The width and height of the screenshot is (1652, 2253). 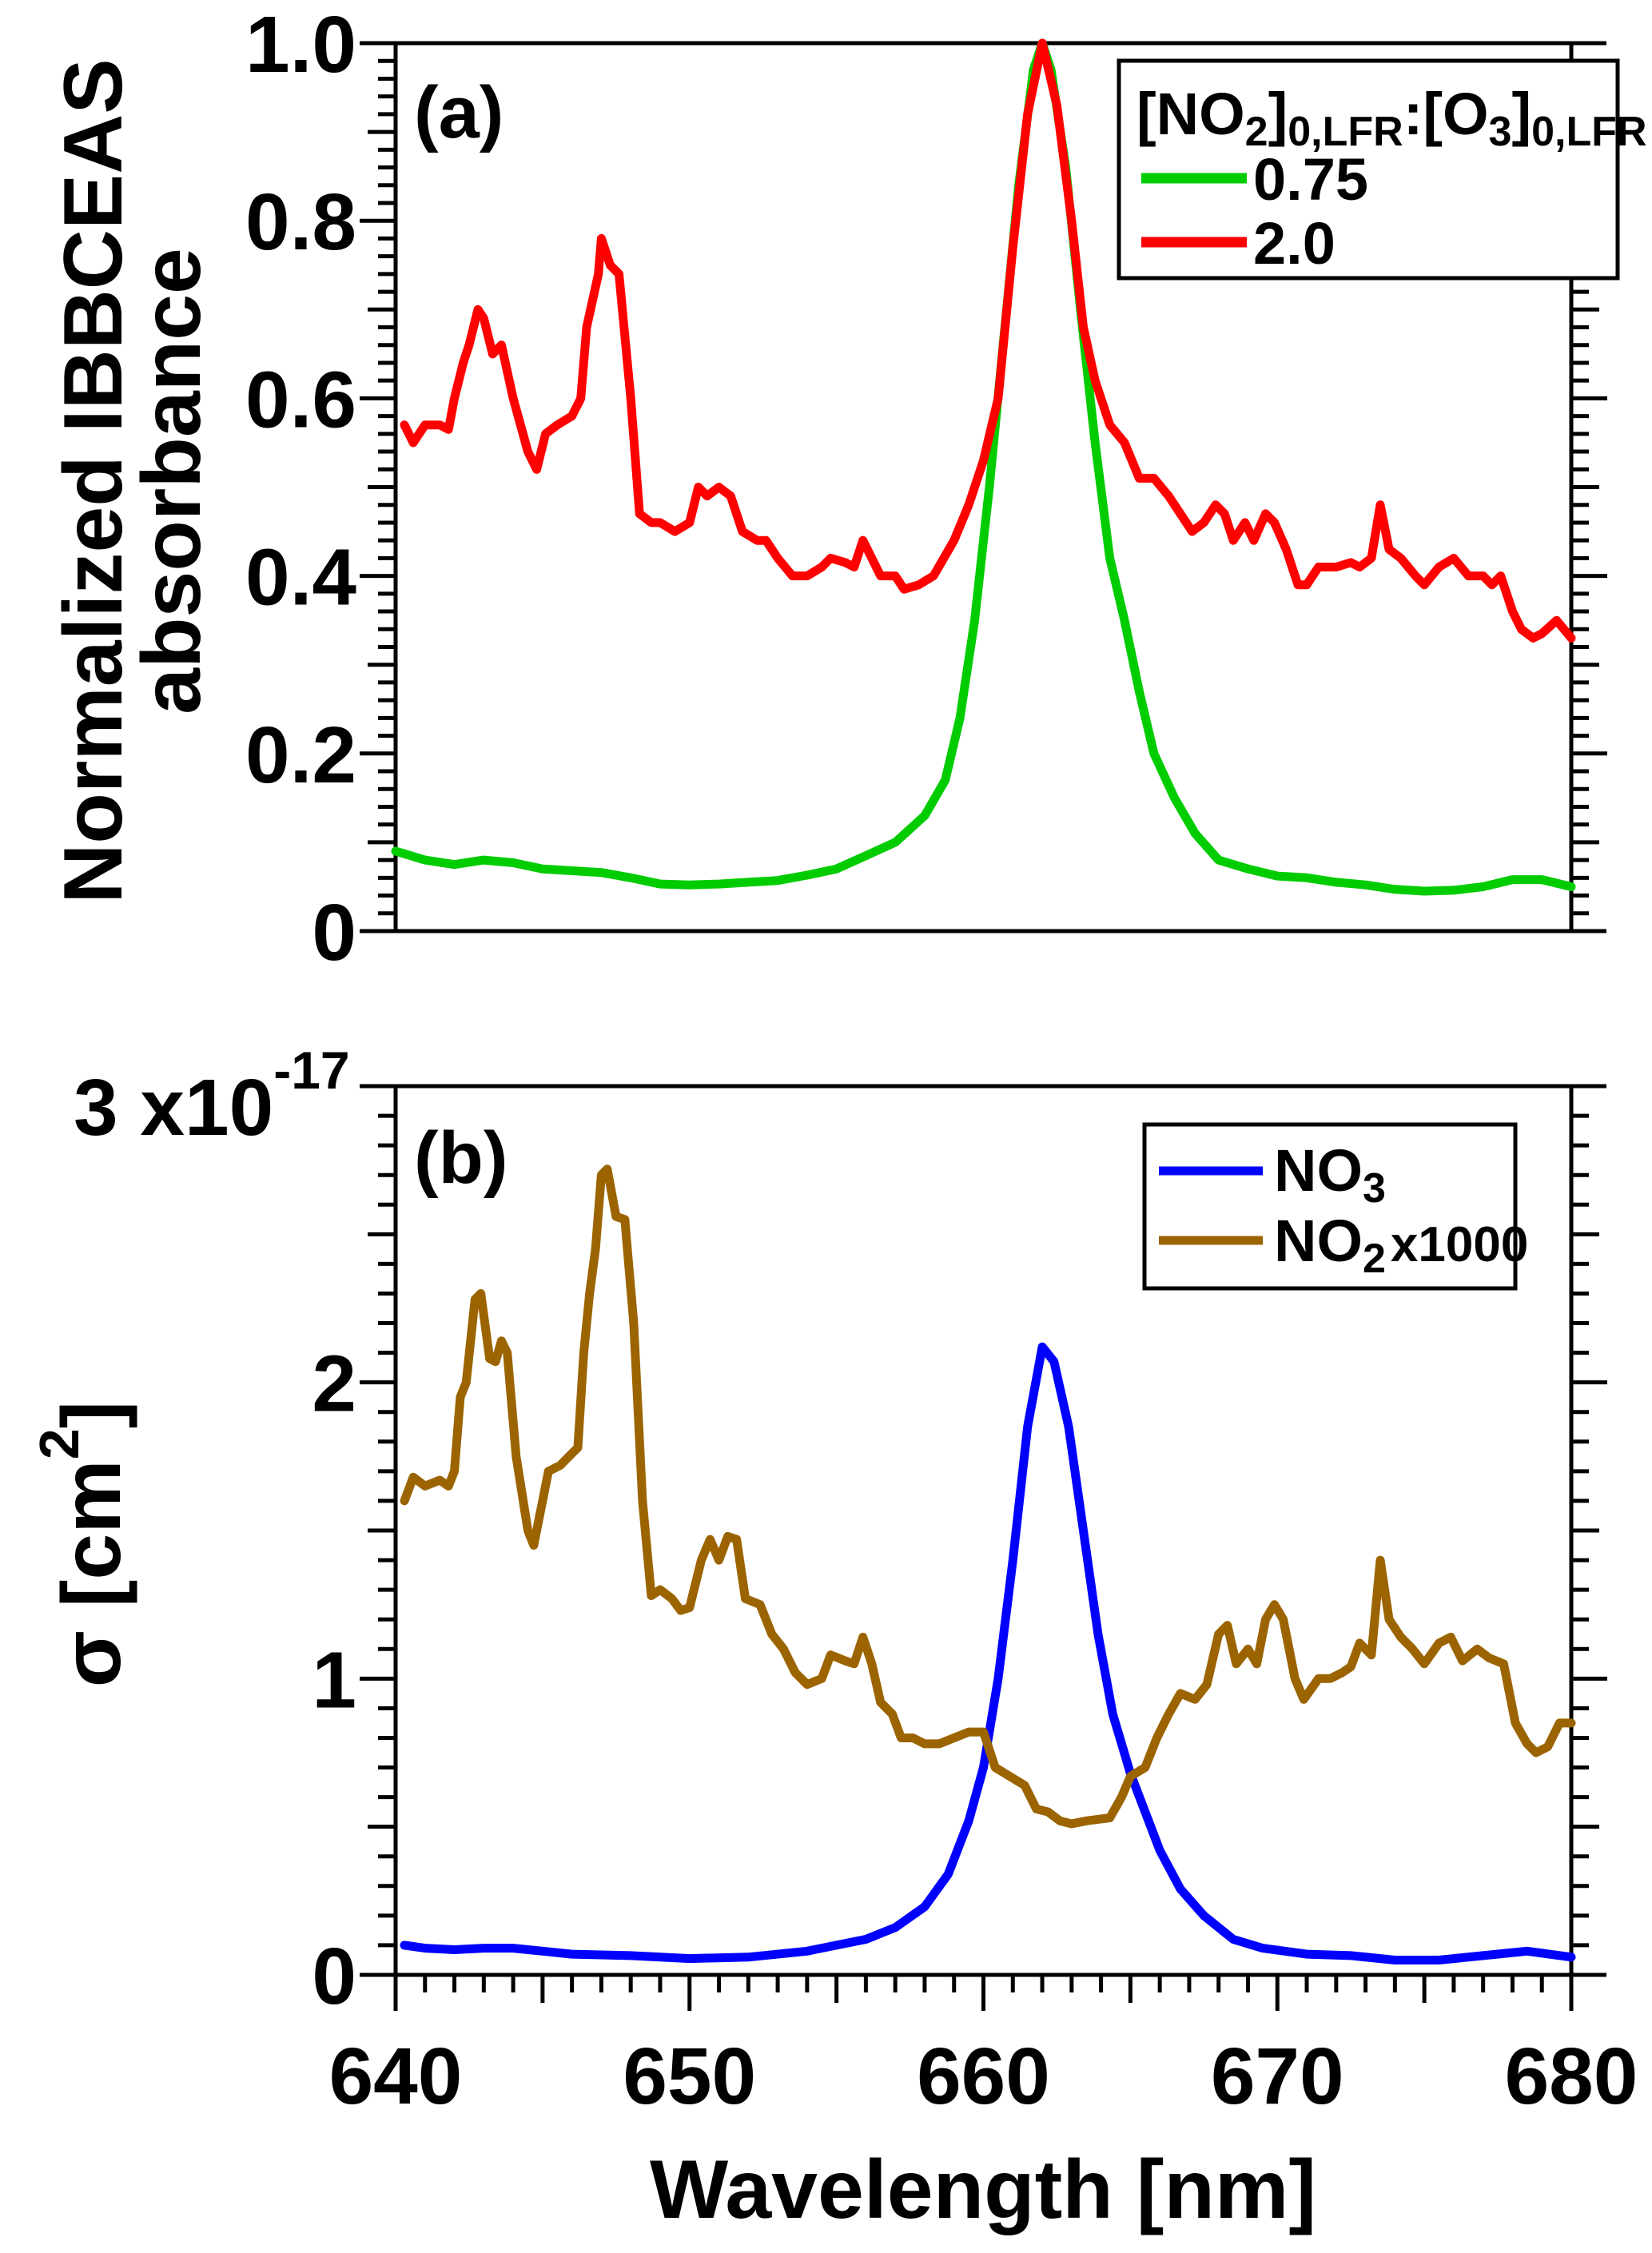 I want to click on y-tick-label: 2, so click(x=334, y=1384).